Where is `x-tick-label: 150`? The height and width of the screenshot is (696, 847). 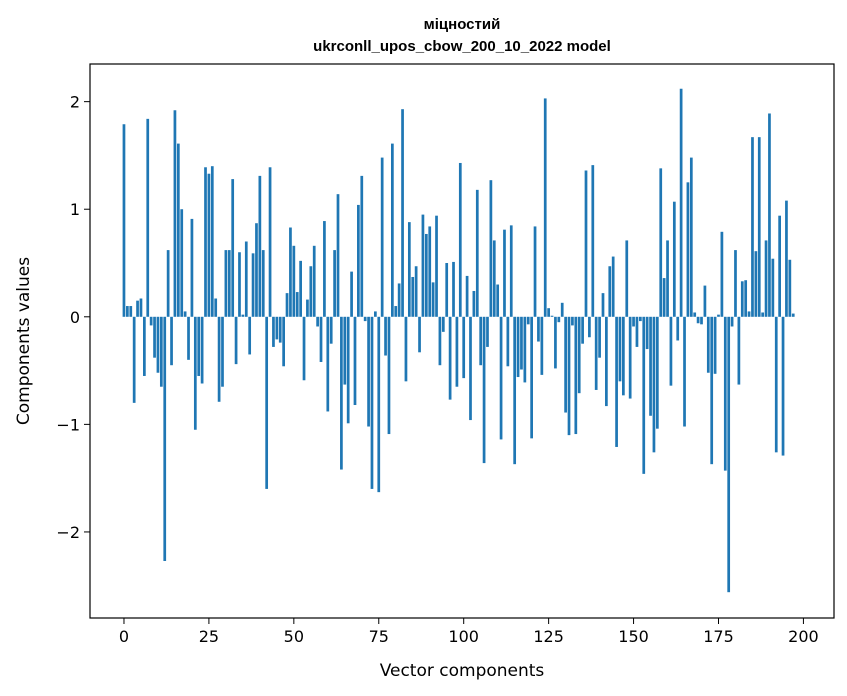 x-tick-label: 150 is located at coordinates (633, 636).